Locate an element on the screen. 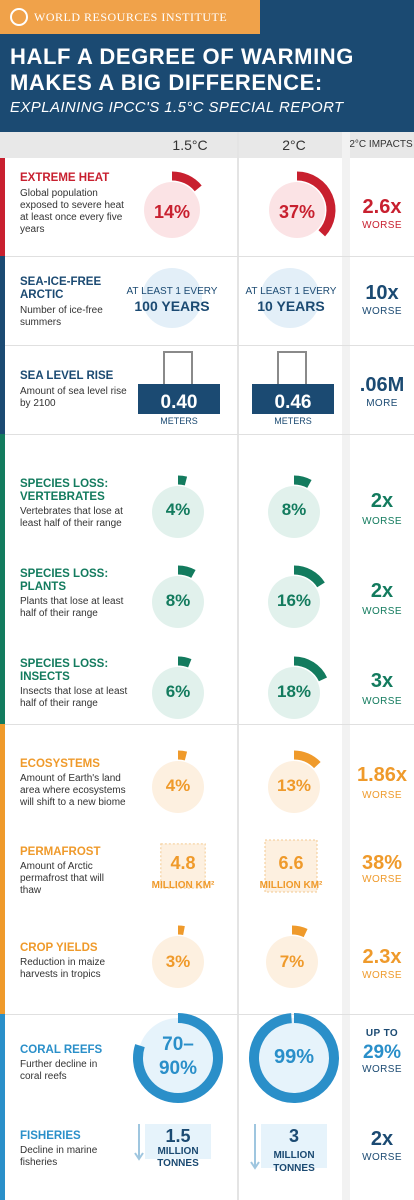  gauge-insects-1-5-disc is located at coordinates (178, 693).